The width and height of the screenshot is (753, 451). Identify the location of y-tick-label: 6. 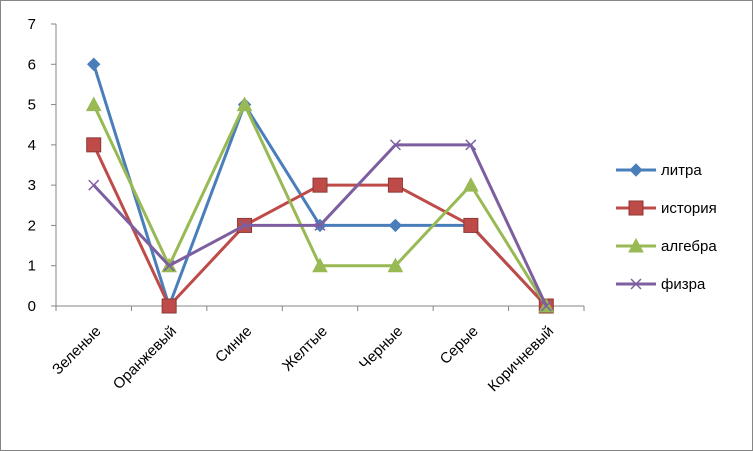
(32, 64).